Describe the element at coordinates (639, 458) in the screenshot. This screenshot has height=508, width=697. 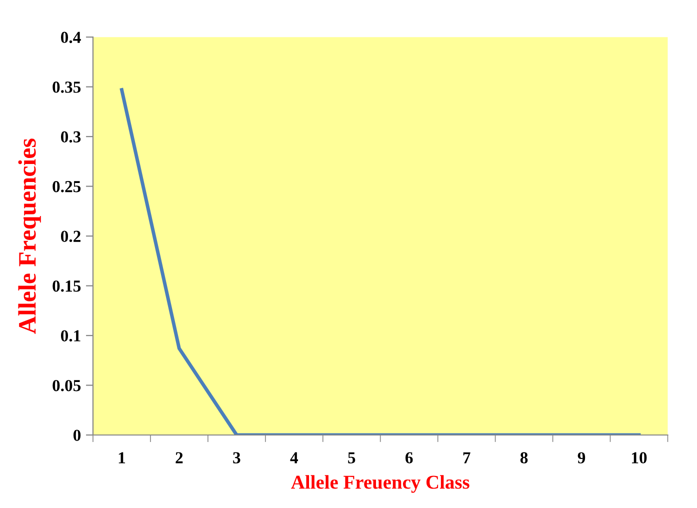
I see `x-tick-label: 10` at that location.